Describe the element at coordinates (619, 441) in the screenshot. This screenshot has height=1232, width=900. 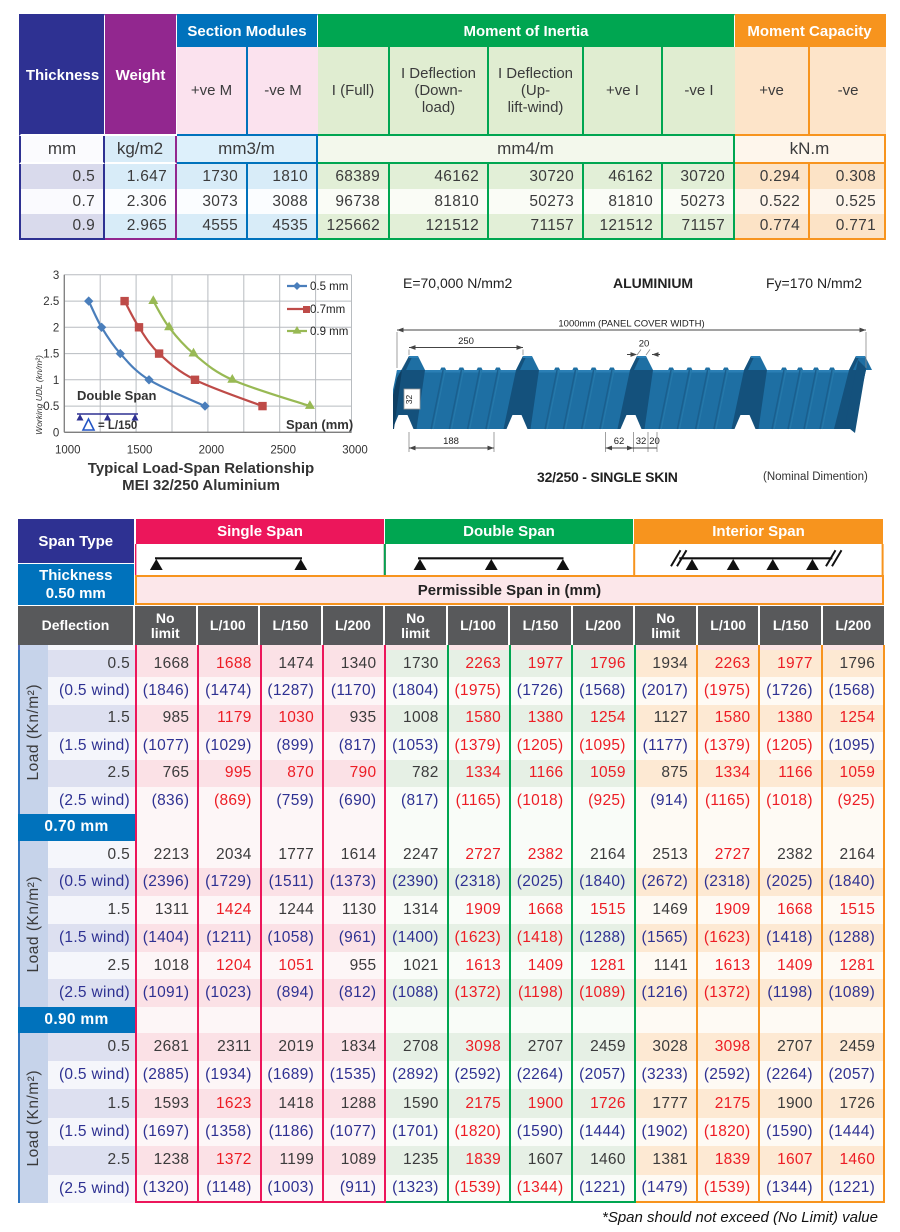
I see `svg-text: 62` at that location.